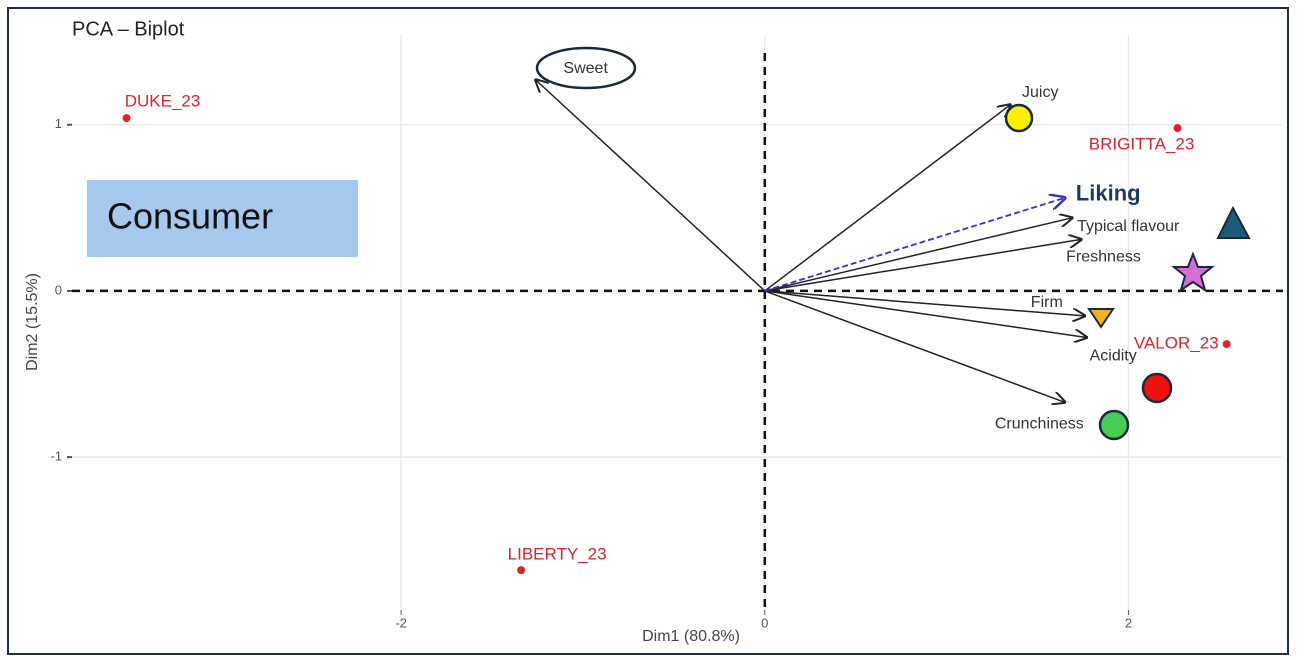  Describe the element at coordinates (128, 29) in the screenshot. I see `chart-title: PCA – Biplot` at that location.